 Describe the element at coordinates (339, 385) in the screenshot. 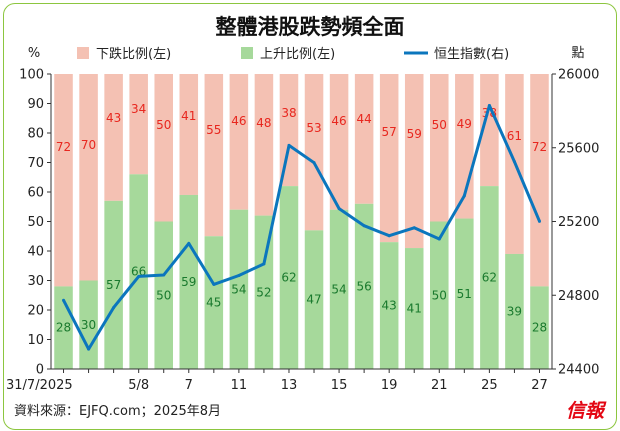

I see `x-tick-label: 15` at that location.